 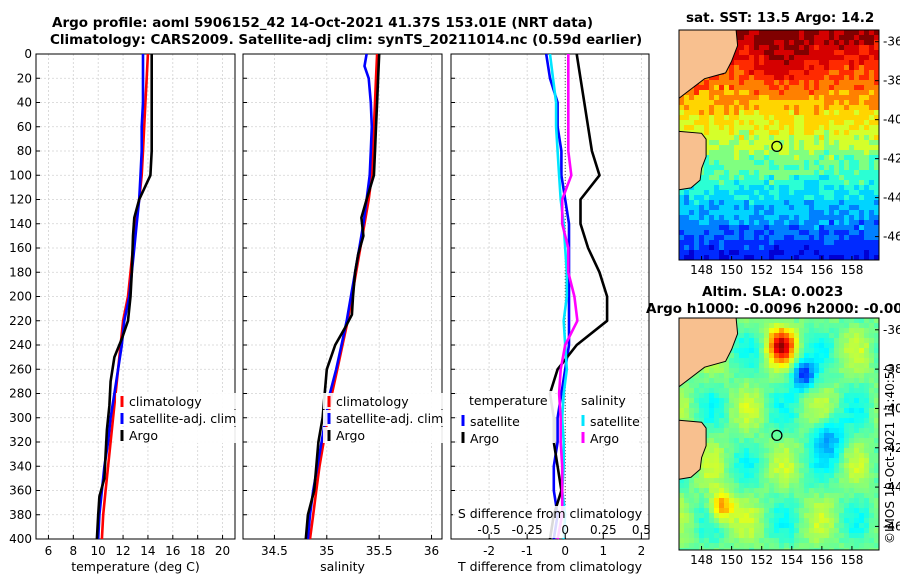 I want to click on land-mainland, so click(x=709, y=353).